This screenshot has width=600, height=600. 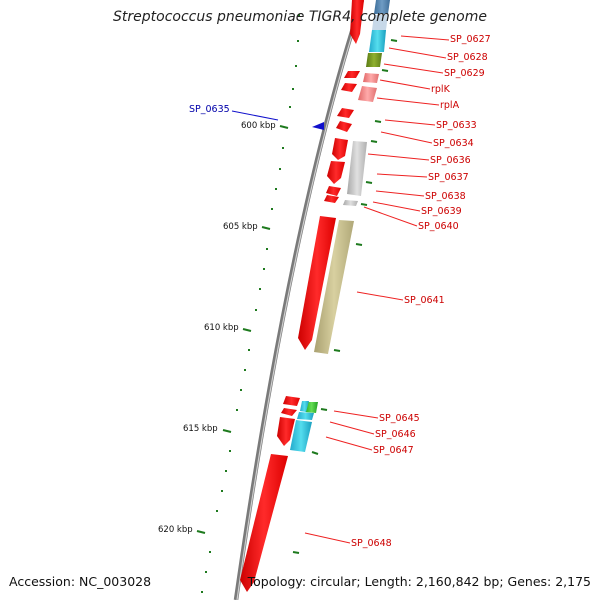 I want to click on gene-sp0633, so click(x=345, y=113).